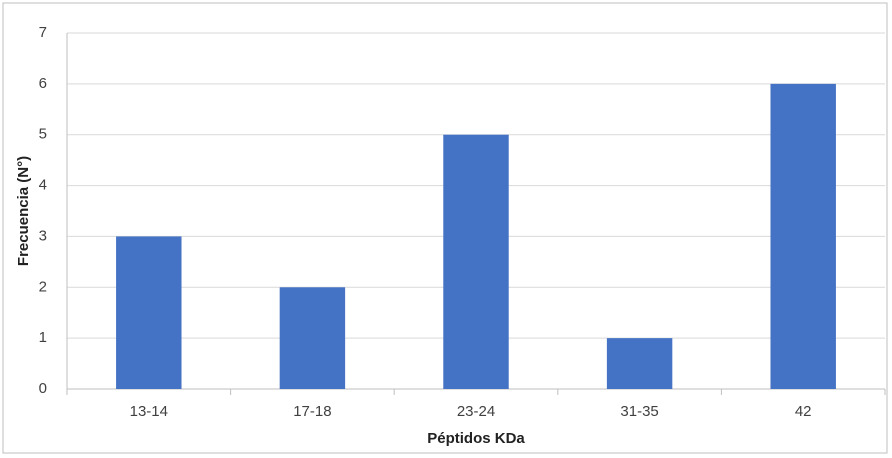 The width and height of the screenshot is (892, 458). Describe the element at coordinates (43, 337) in the screenshot. I see `y-tick-label: 1` at that location.